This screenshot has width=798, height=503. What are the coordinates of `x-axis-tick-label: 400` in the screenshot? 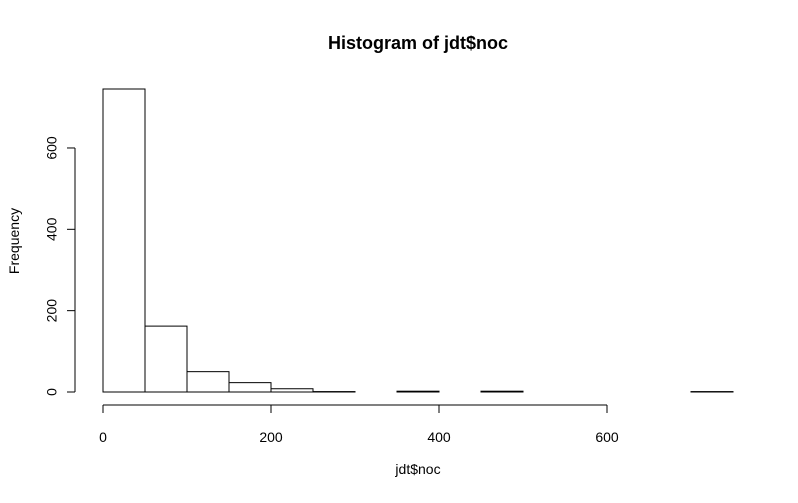 It's located at (439, 437).